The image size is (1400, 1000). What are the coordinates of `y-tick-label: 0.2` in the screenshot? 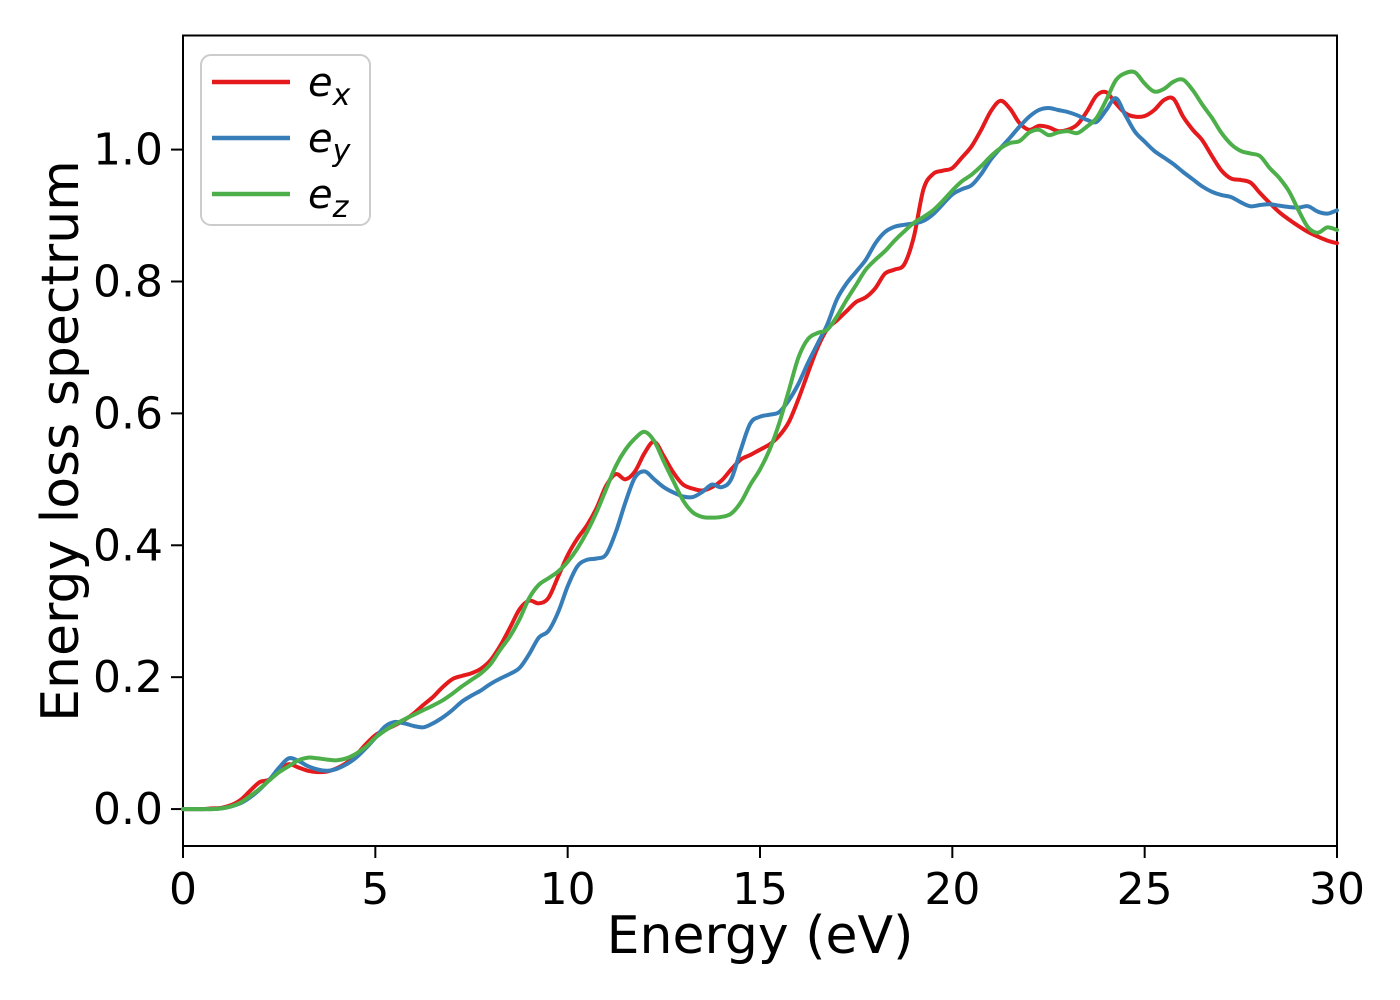 It's located at (128, 677).